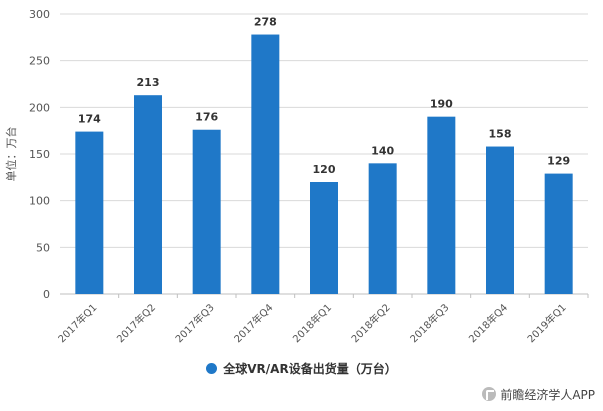  What do you see at coordinates (39, 154) in the screenshot?
I see `y-tick-label: 150` at bounding box center [39, 154].